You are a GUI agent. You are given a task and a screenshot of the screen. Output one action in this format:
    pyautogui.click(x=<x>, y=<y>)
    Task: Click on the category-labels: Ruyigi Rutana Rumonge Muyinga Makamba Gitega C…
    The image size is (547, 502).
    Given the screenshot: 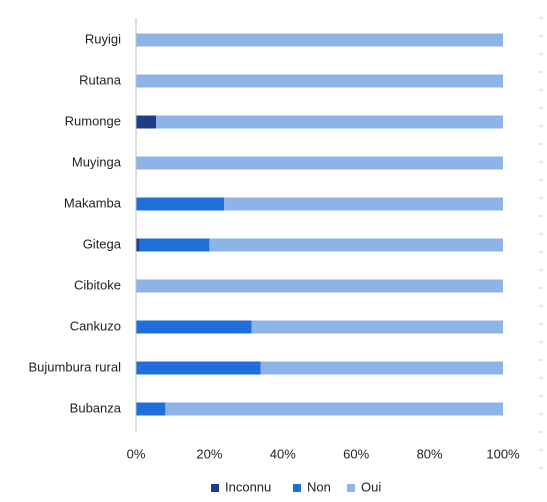 What is the action you would take?
    pyautogui.click(x=75, y=223)
    